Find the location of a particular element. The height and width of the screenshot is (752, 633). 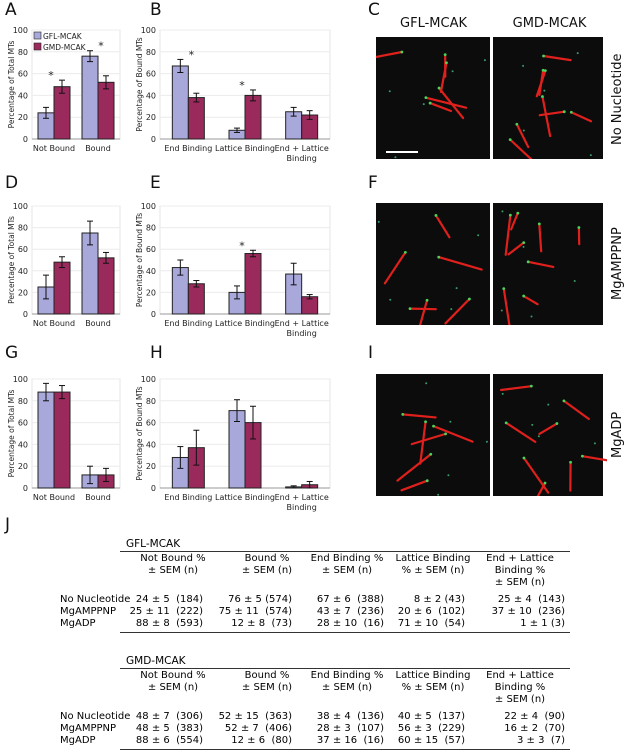

x-tick-label: Binding is located at coordinates (302, 507).